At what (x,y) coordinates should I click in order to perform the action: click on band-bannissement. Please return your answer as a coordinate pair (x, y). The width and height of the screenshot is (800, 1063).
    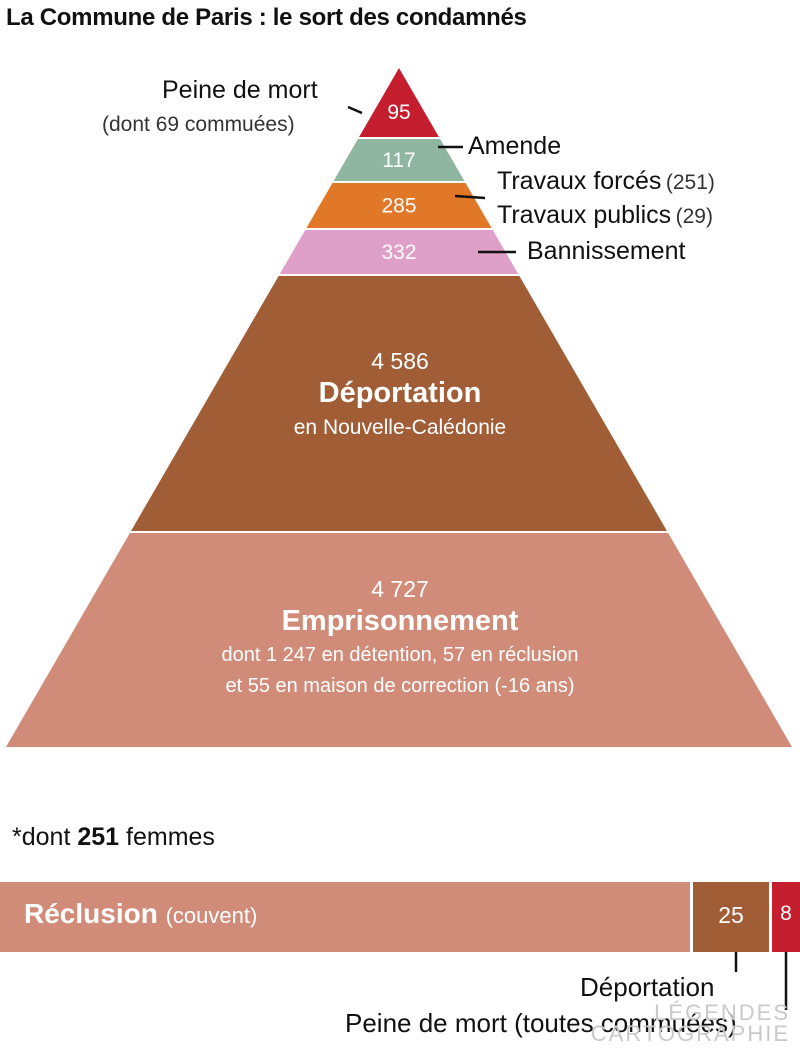
    Looking at the image, I should click on (399, 252).